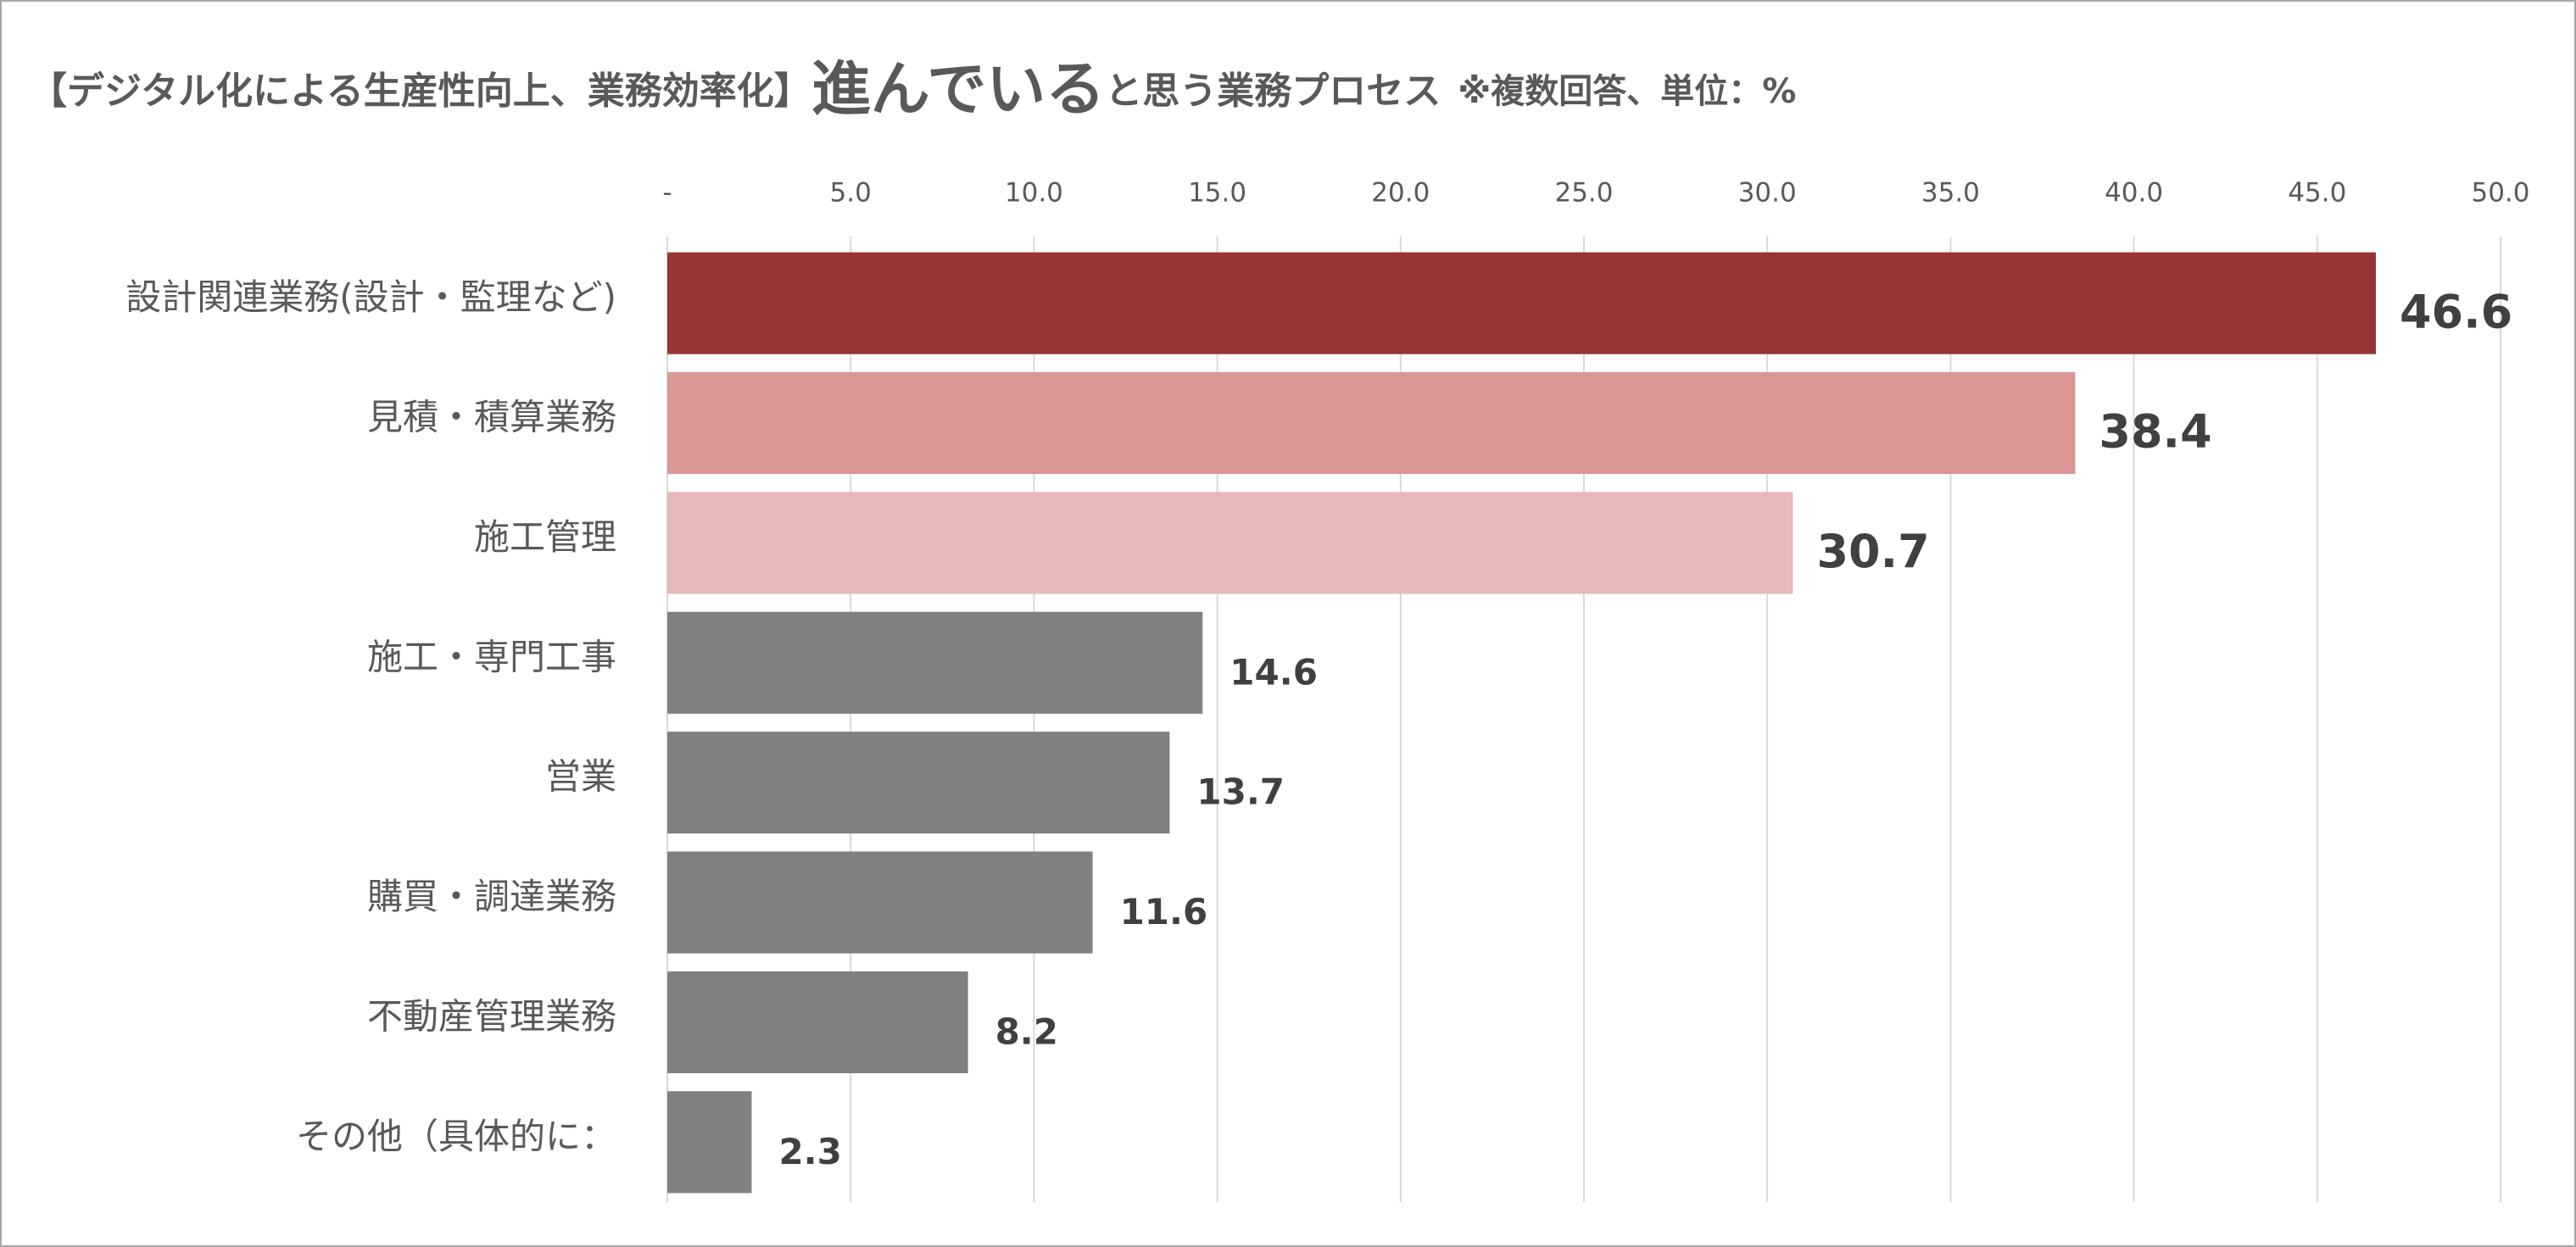 The width and height of the screenshot is (2576, 1247). Describe the element at coordinates (1026, 1031) in the screenshot. I see `value-label: 8.2` at that location.